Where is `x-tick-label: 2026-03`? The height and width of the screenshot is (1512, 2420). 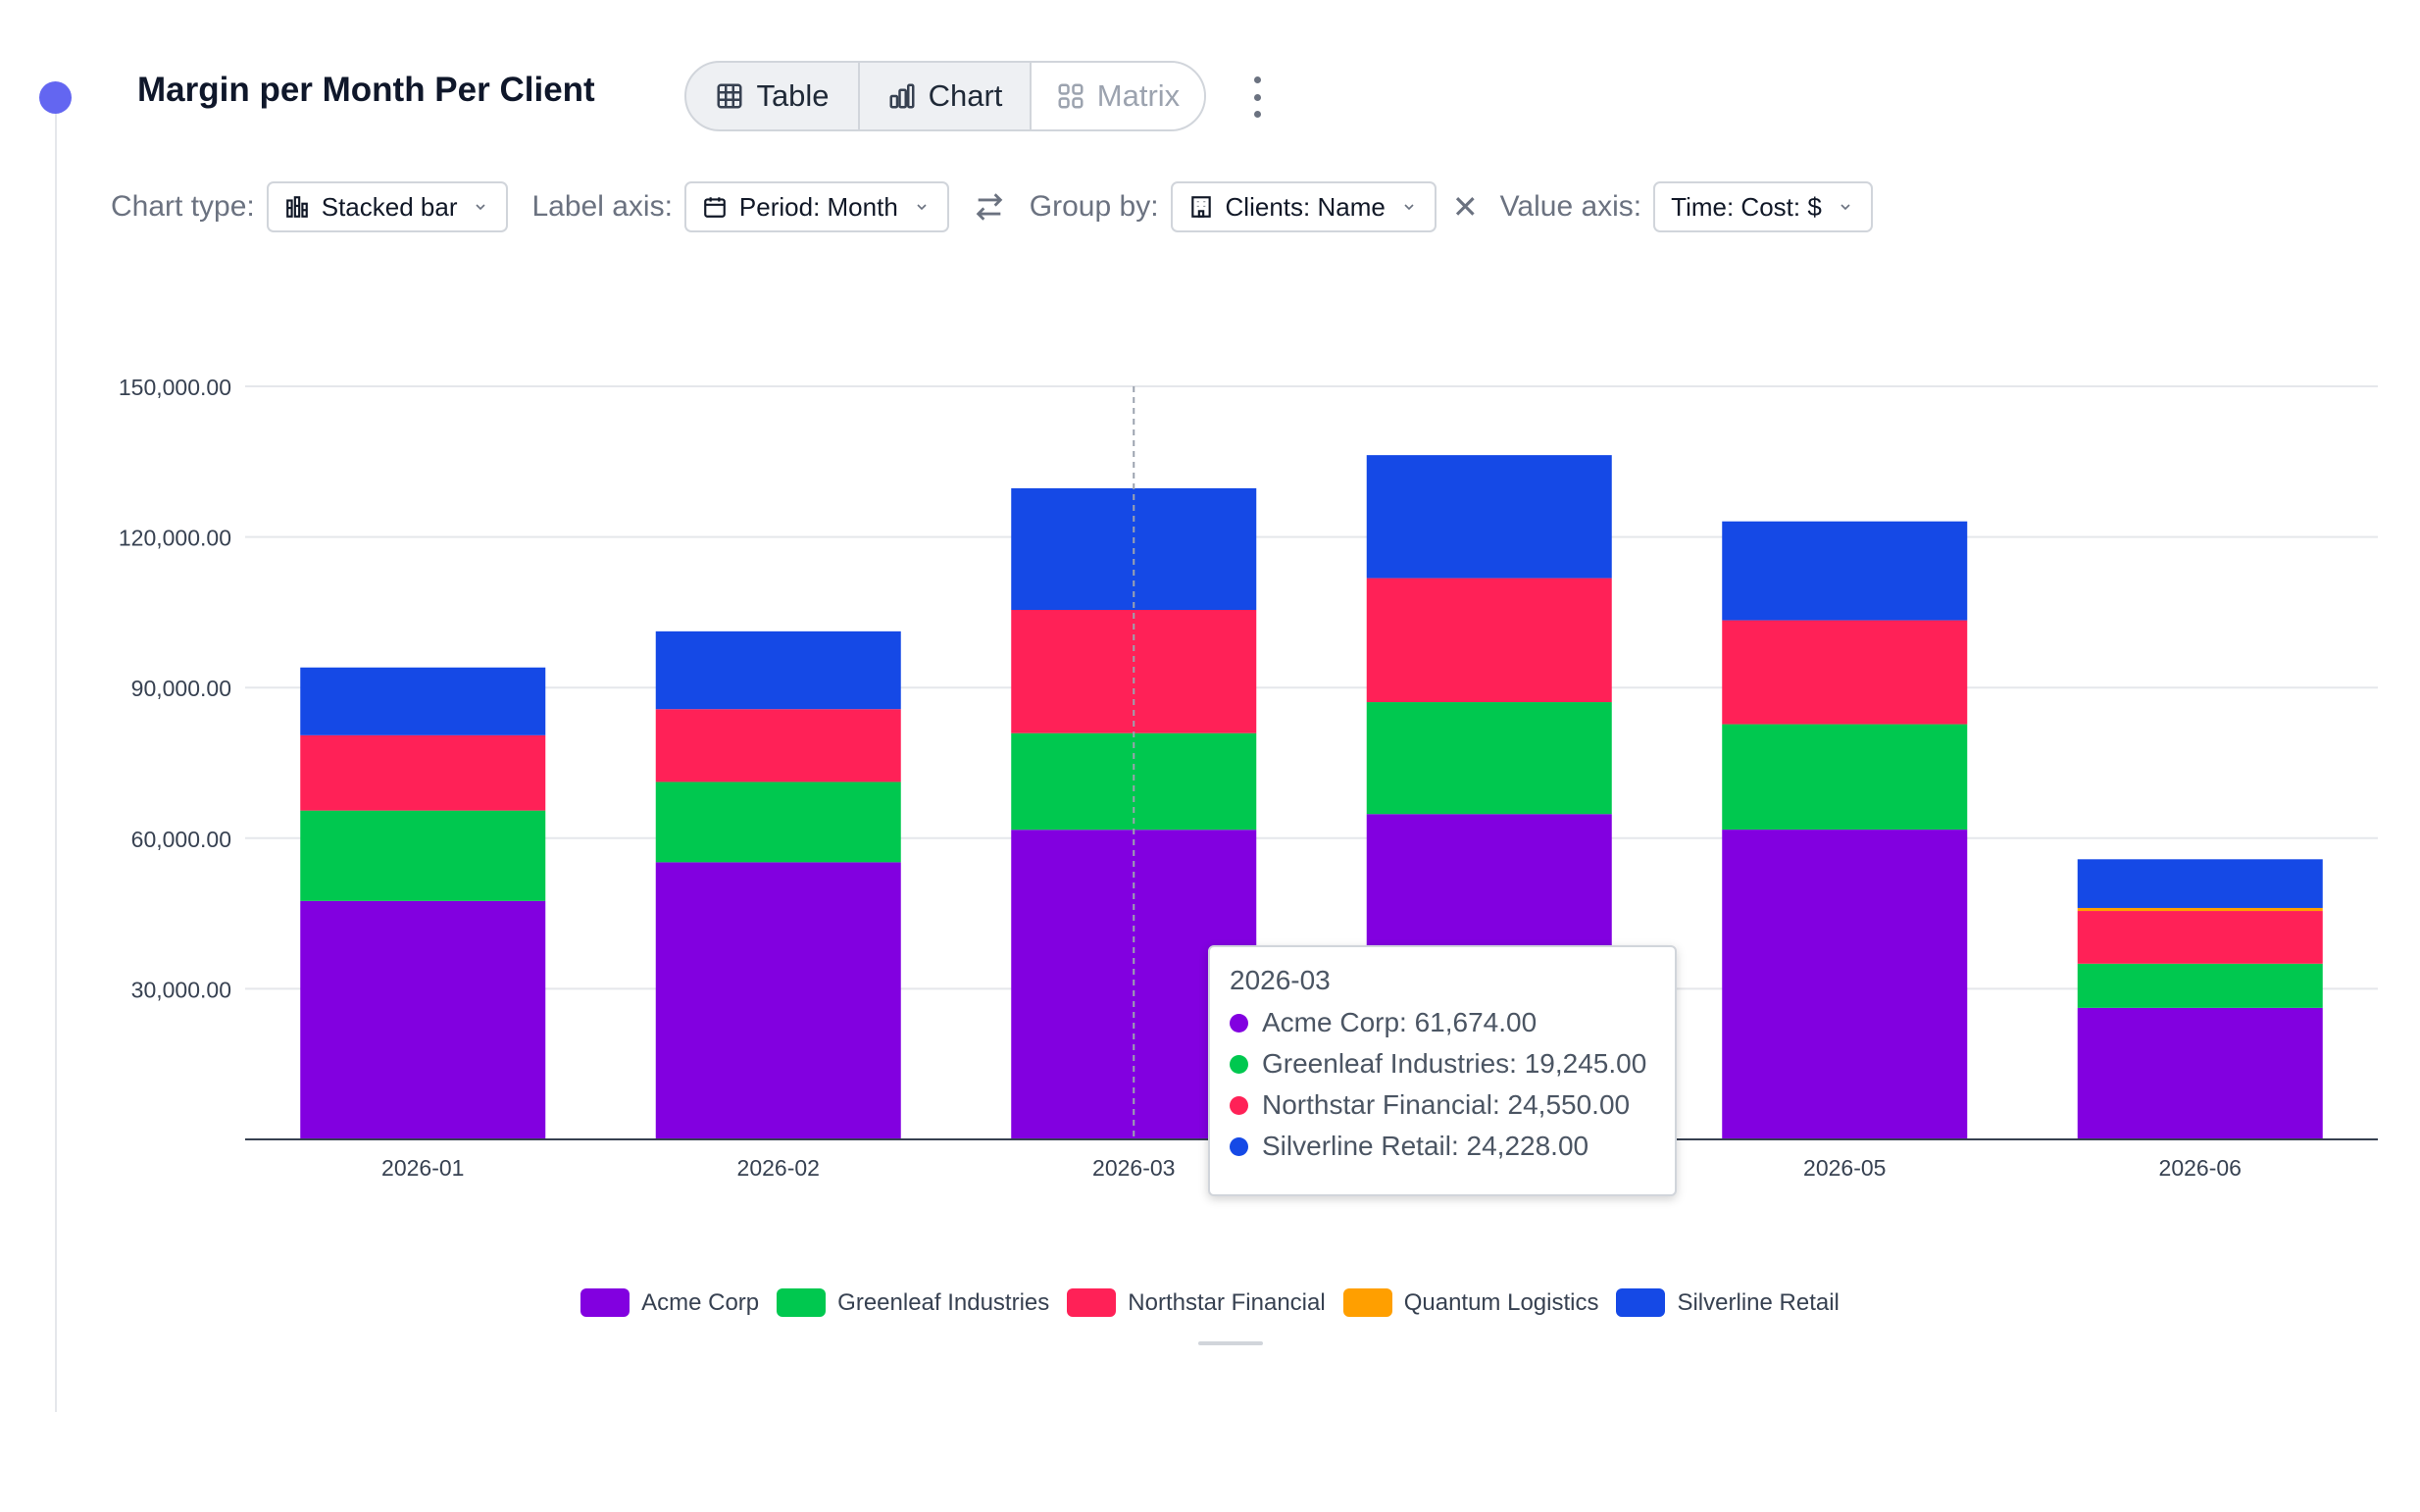 x-tick-label: 2026-03 is located at coordinates (1133, 1168).